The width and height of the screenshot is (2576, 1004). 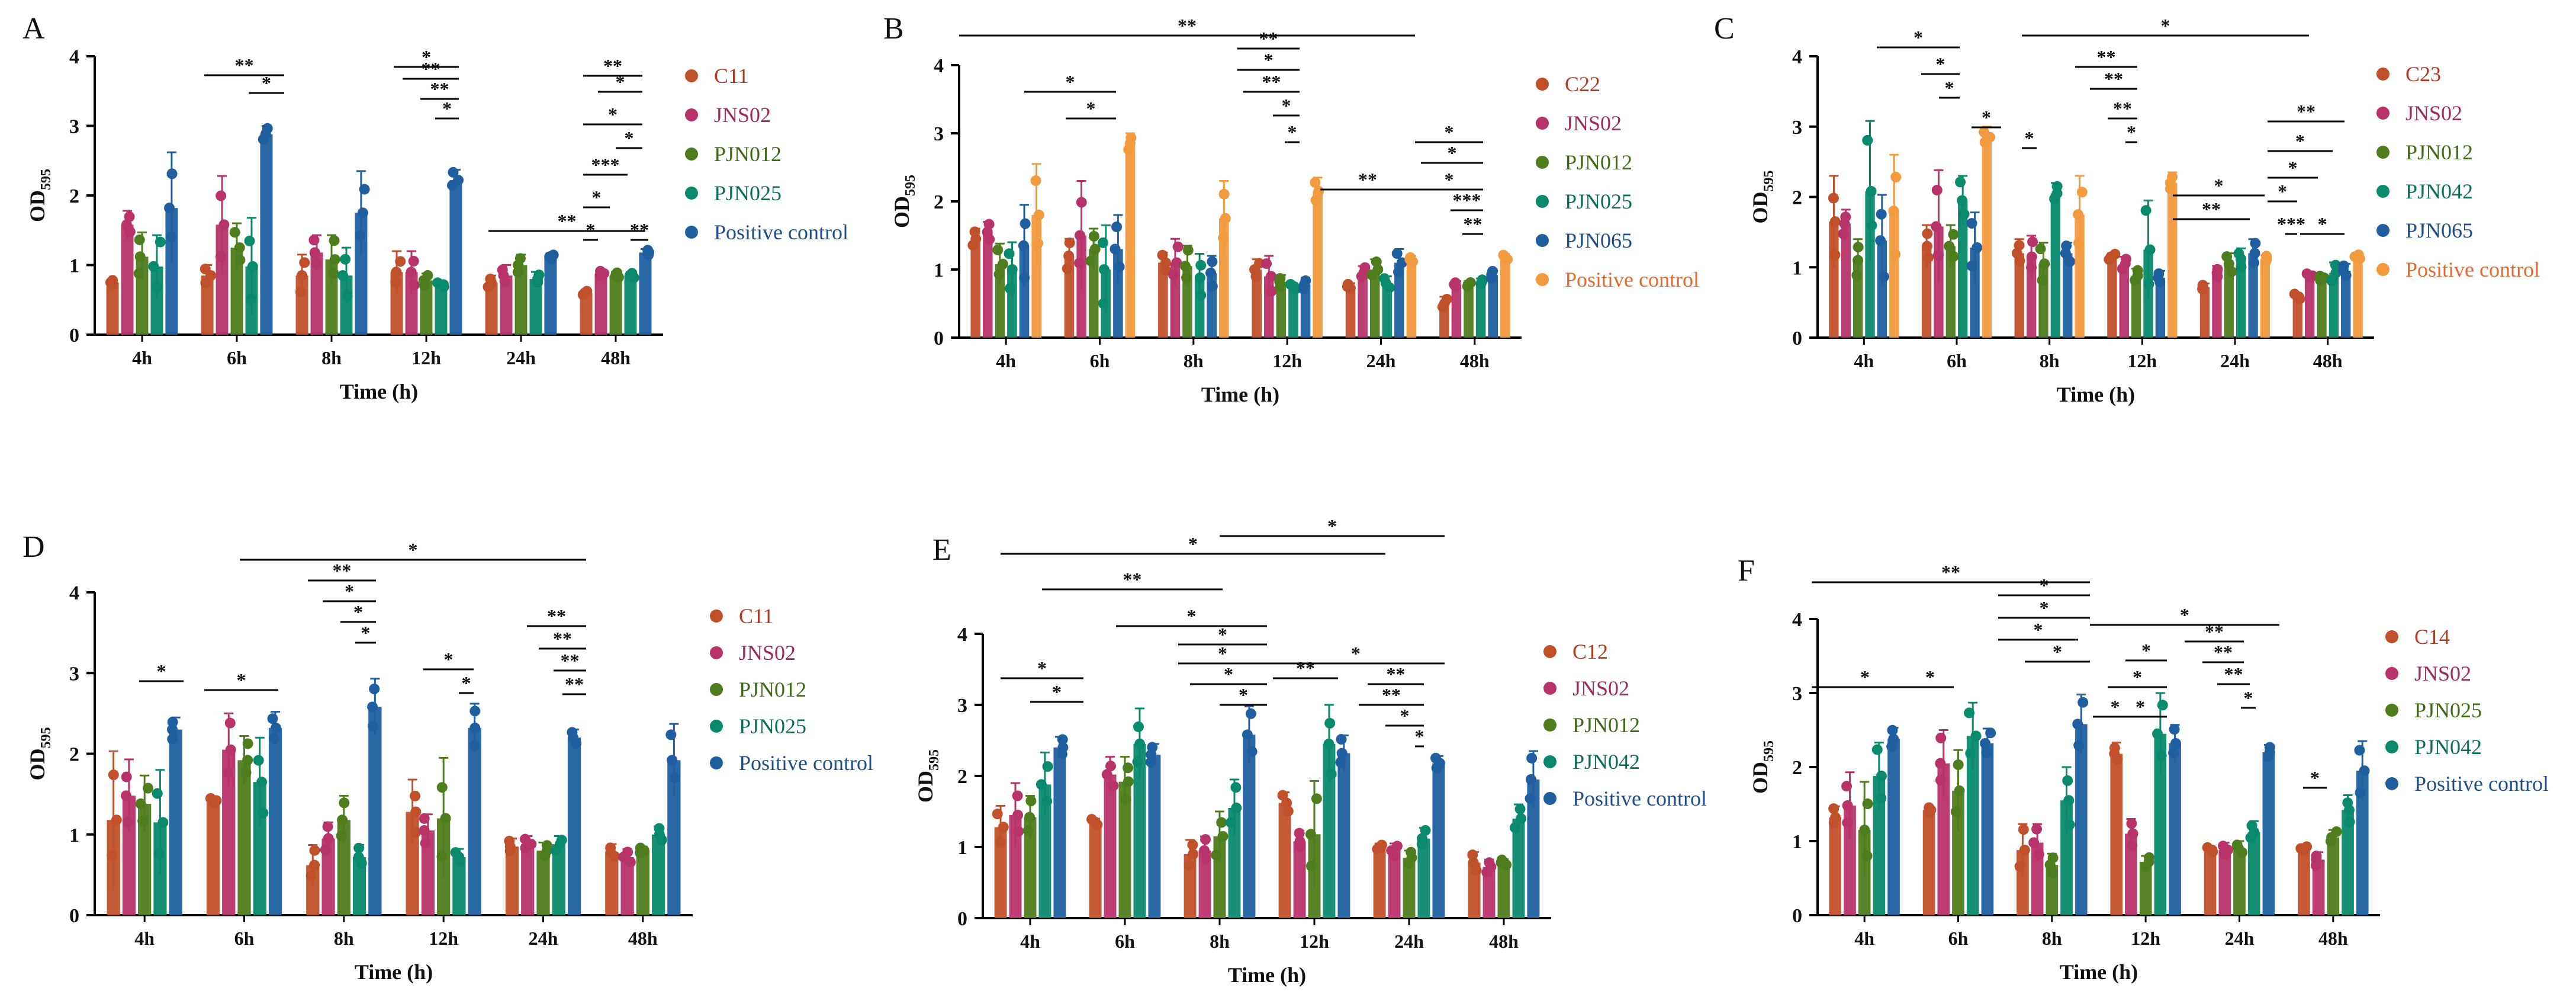 What do you see at coordinates (1139, 831) in the screenshot?
I see `bar-pjn042-6h` at bounding box center [1139, 831].